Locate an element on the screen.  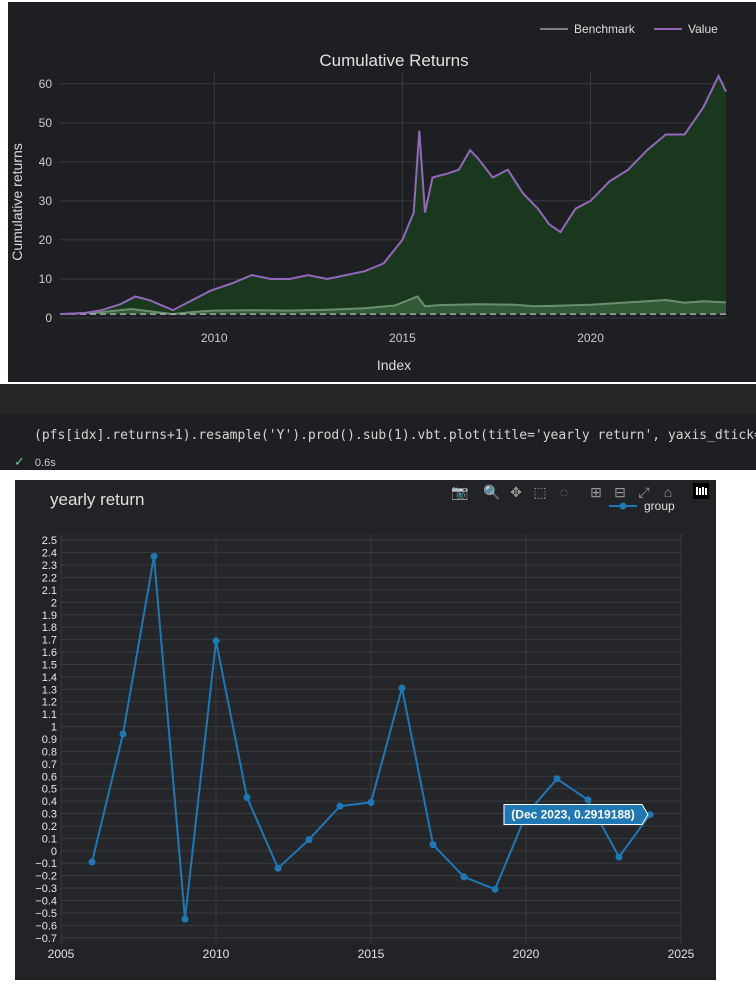
y-tick-label: −0.3 is located at coordinates (46, 889).